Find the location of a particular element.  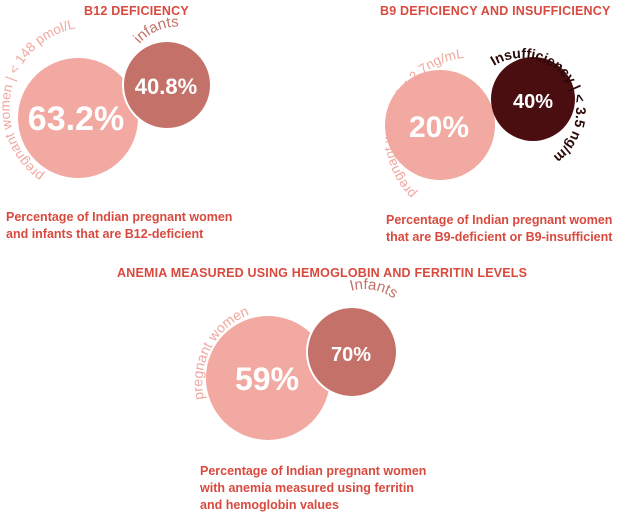

series-label-anemia-infants: Infants is located at coordinates (374, 289).